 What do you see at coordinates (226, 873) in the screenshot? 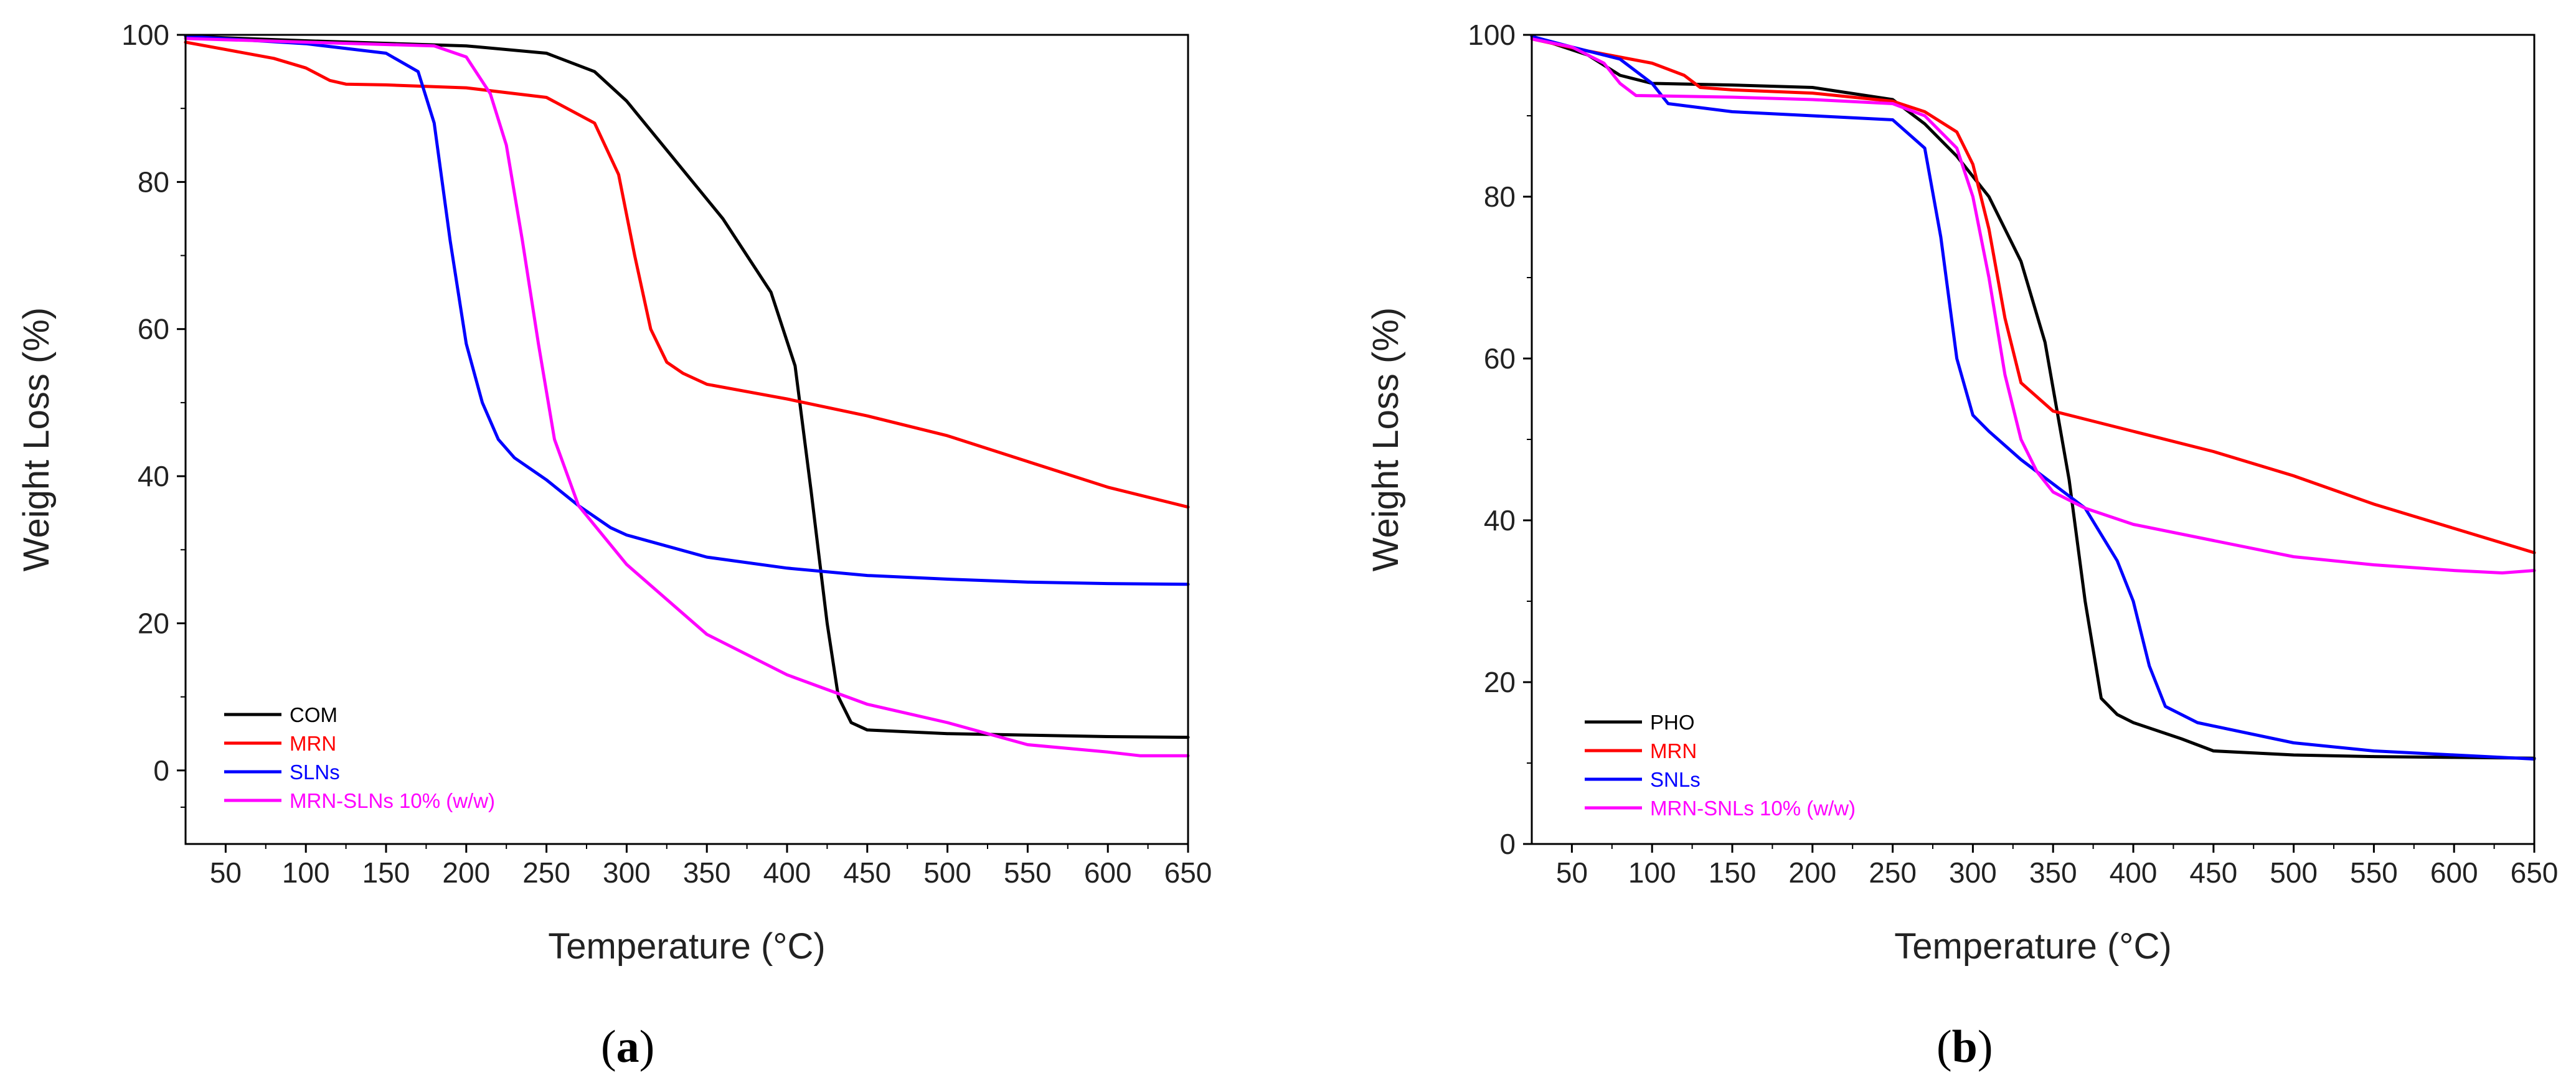
I see `chart-a-x-tick-label: 50` at bounding box center [226, 873].